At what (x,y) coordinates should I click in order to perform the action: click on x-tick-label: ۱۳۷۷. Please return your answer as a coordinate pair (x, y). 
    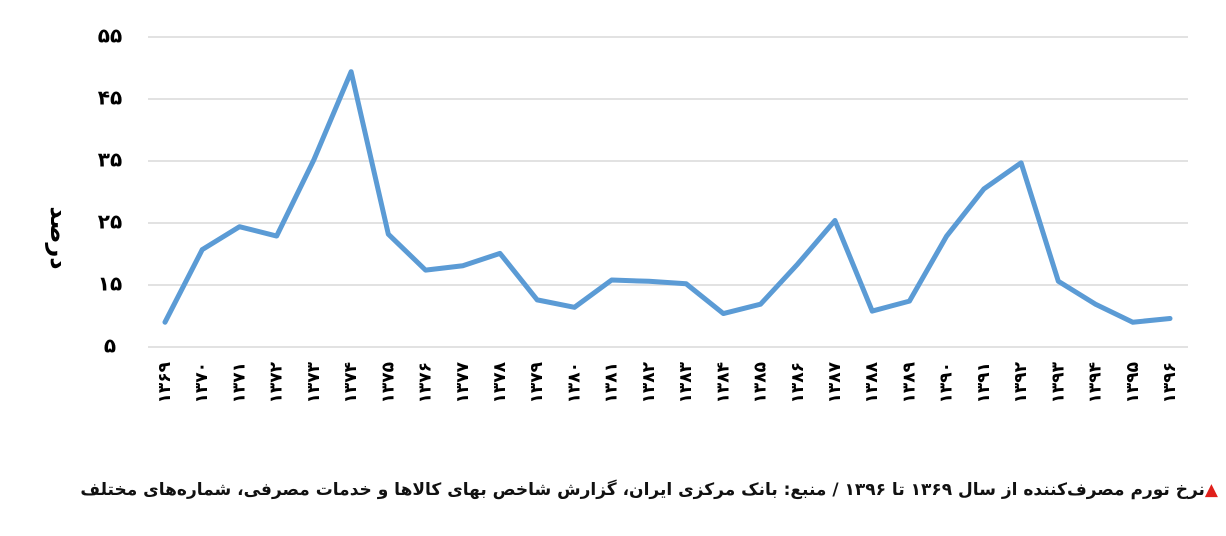
    Looking at the image, I should click on (463, 382).